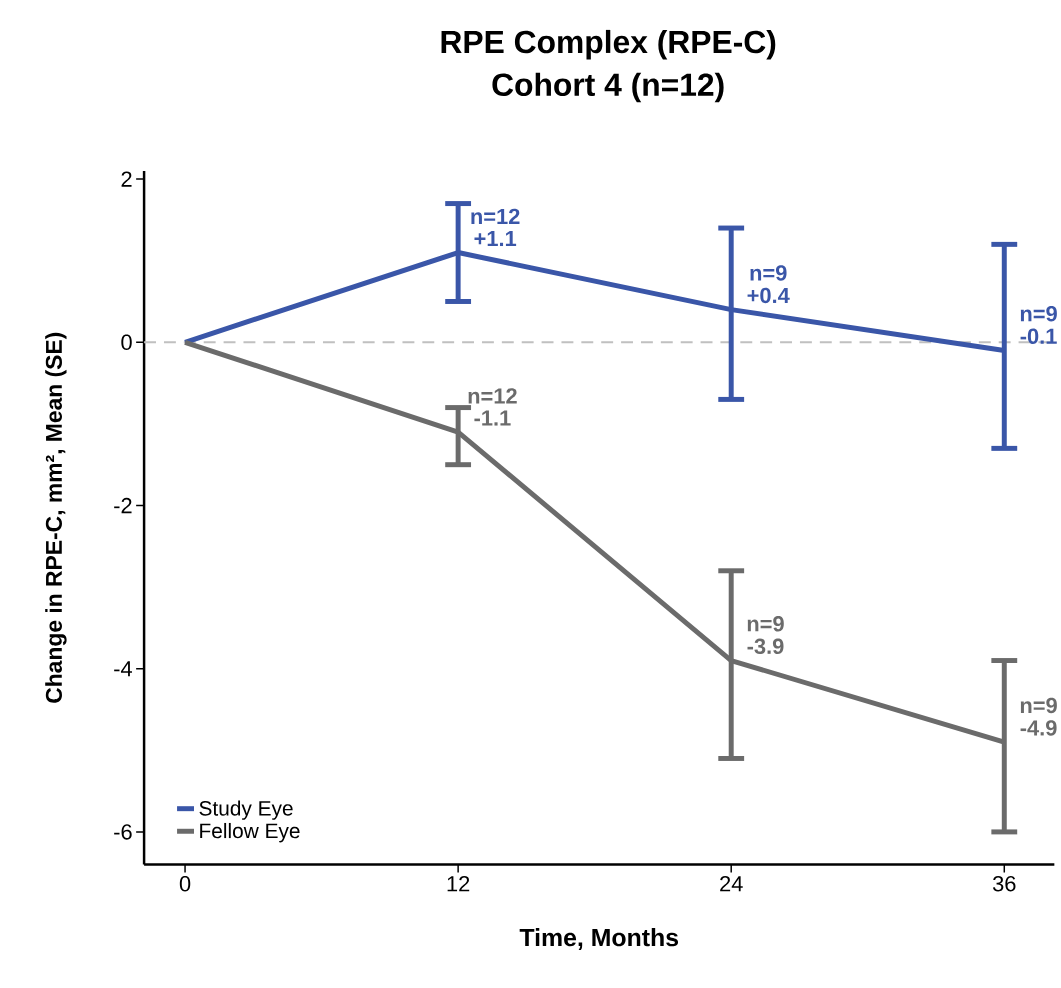 The width and height of the screenshot is (1061, 988). I want to click on x-axis-title: Time, Months, so click(599, 939).